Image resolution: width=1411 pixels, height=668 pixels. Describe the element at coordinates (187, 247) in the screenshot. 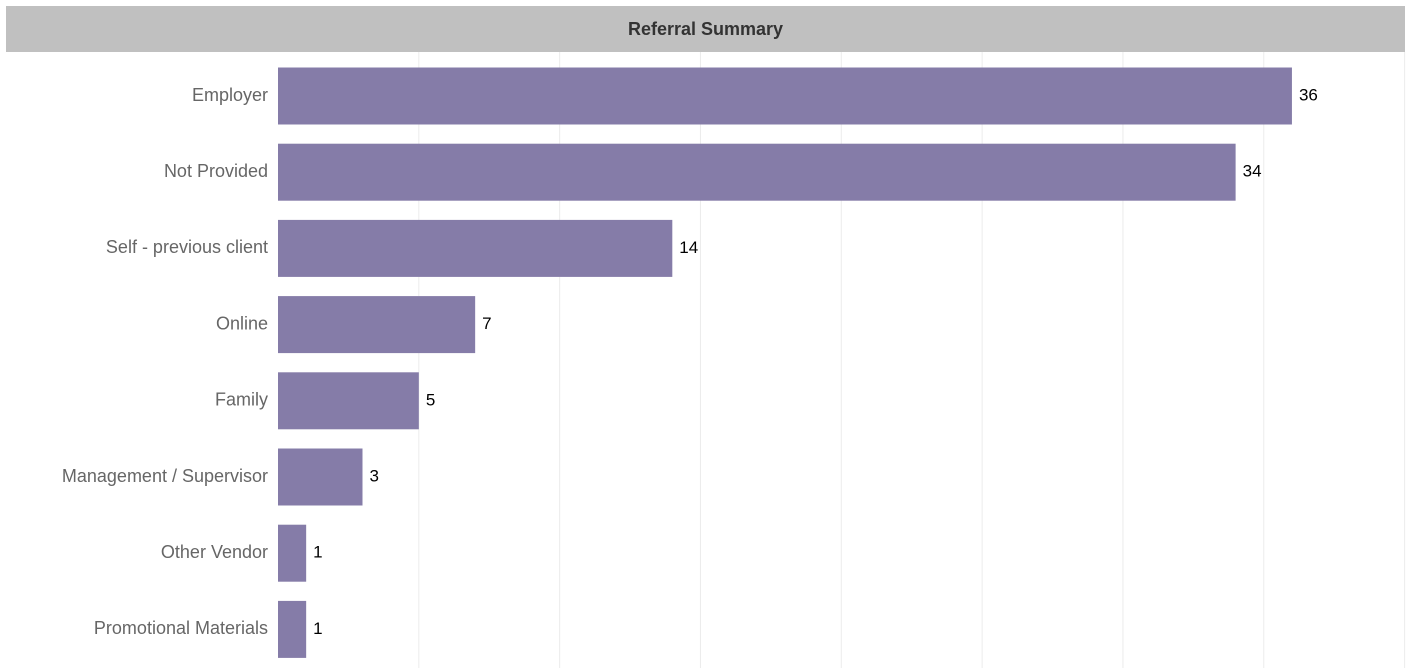

I see `category-label: Self - previous client` at that location.